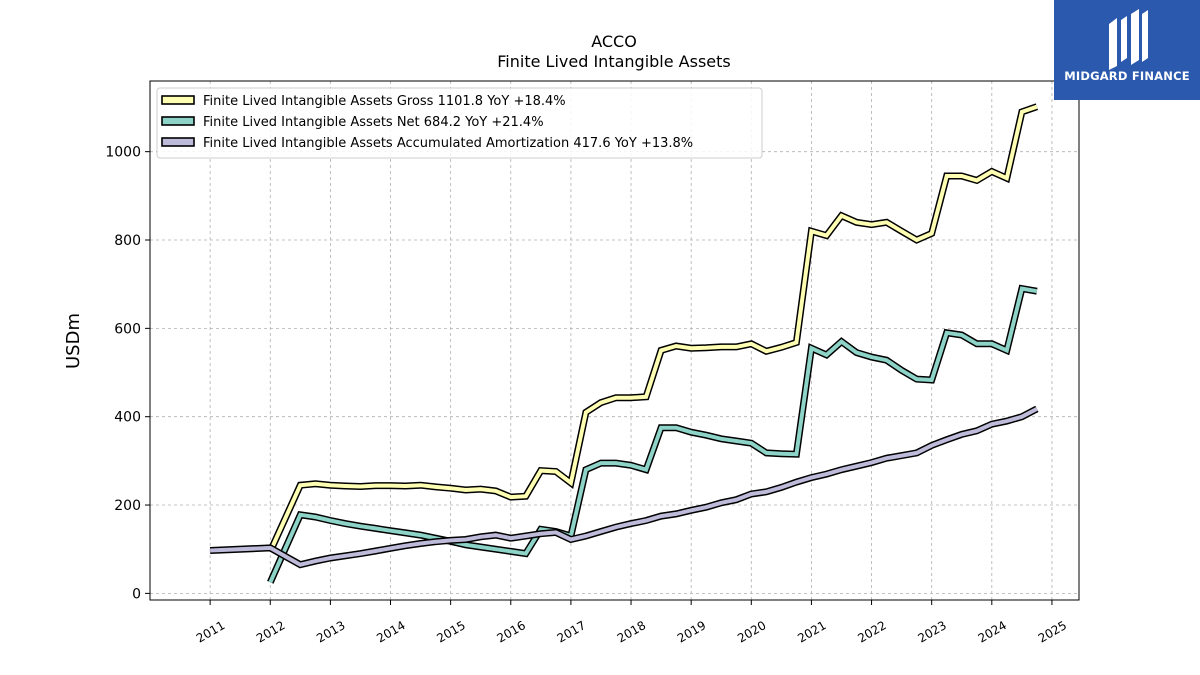 Image resolution: width=1200 pixels, height=675 pixels. What do you see at coordinates (992, 631) in the screenshot?
I see `x-tick-label: 2024` at bounding box center [992, 631].